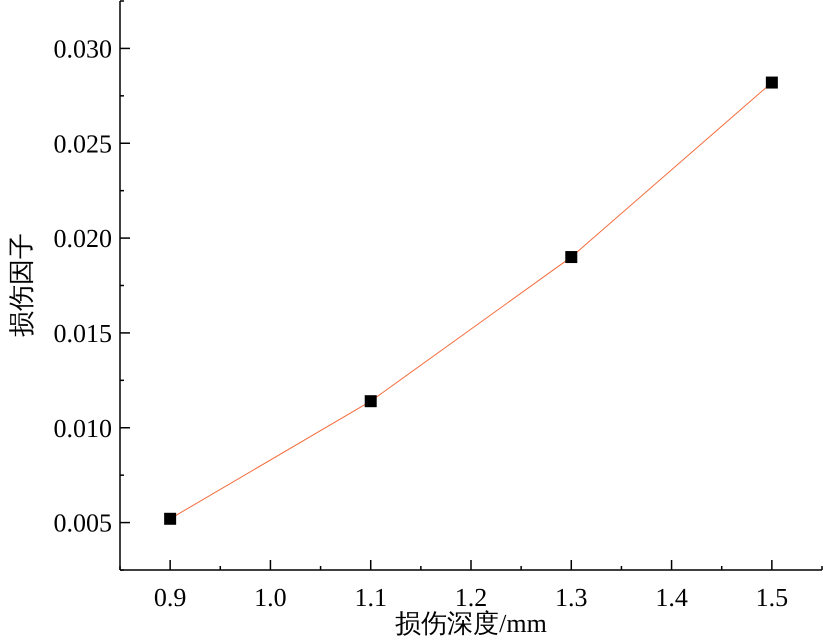 This screenshot has width=827, height=641. I want to click on y-tick-label: 0.025, so click(83, 143).